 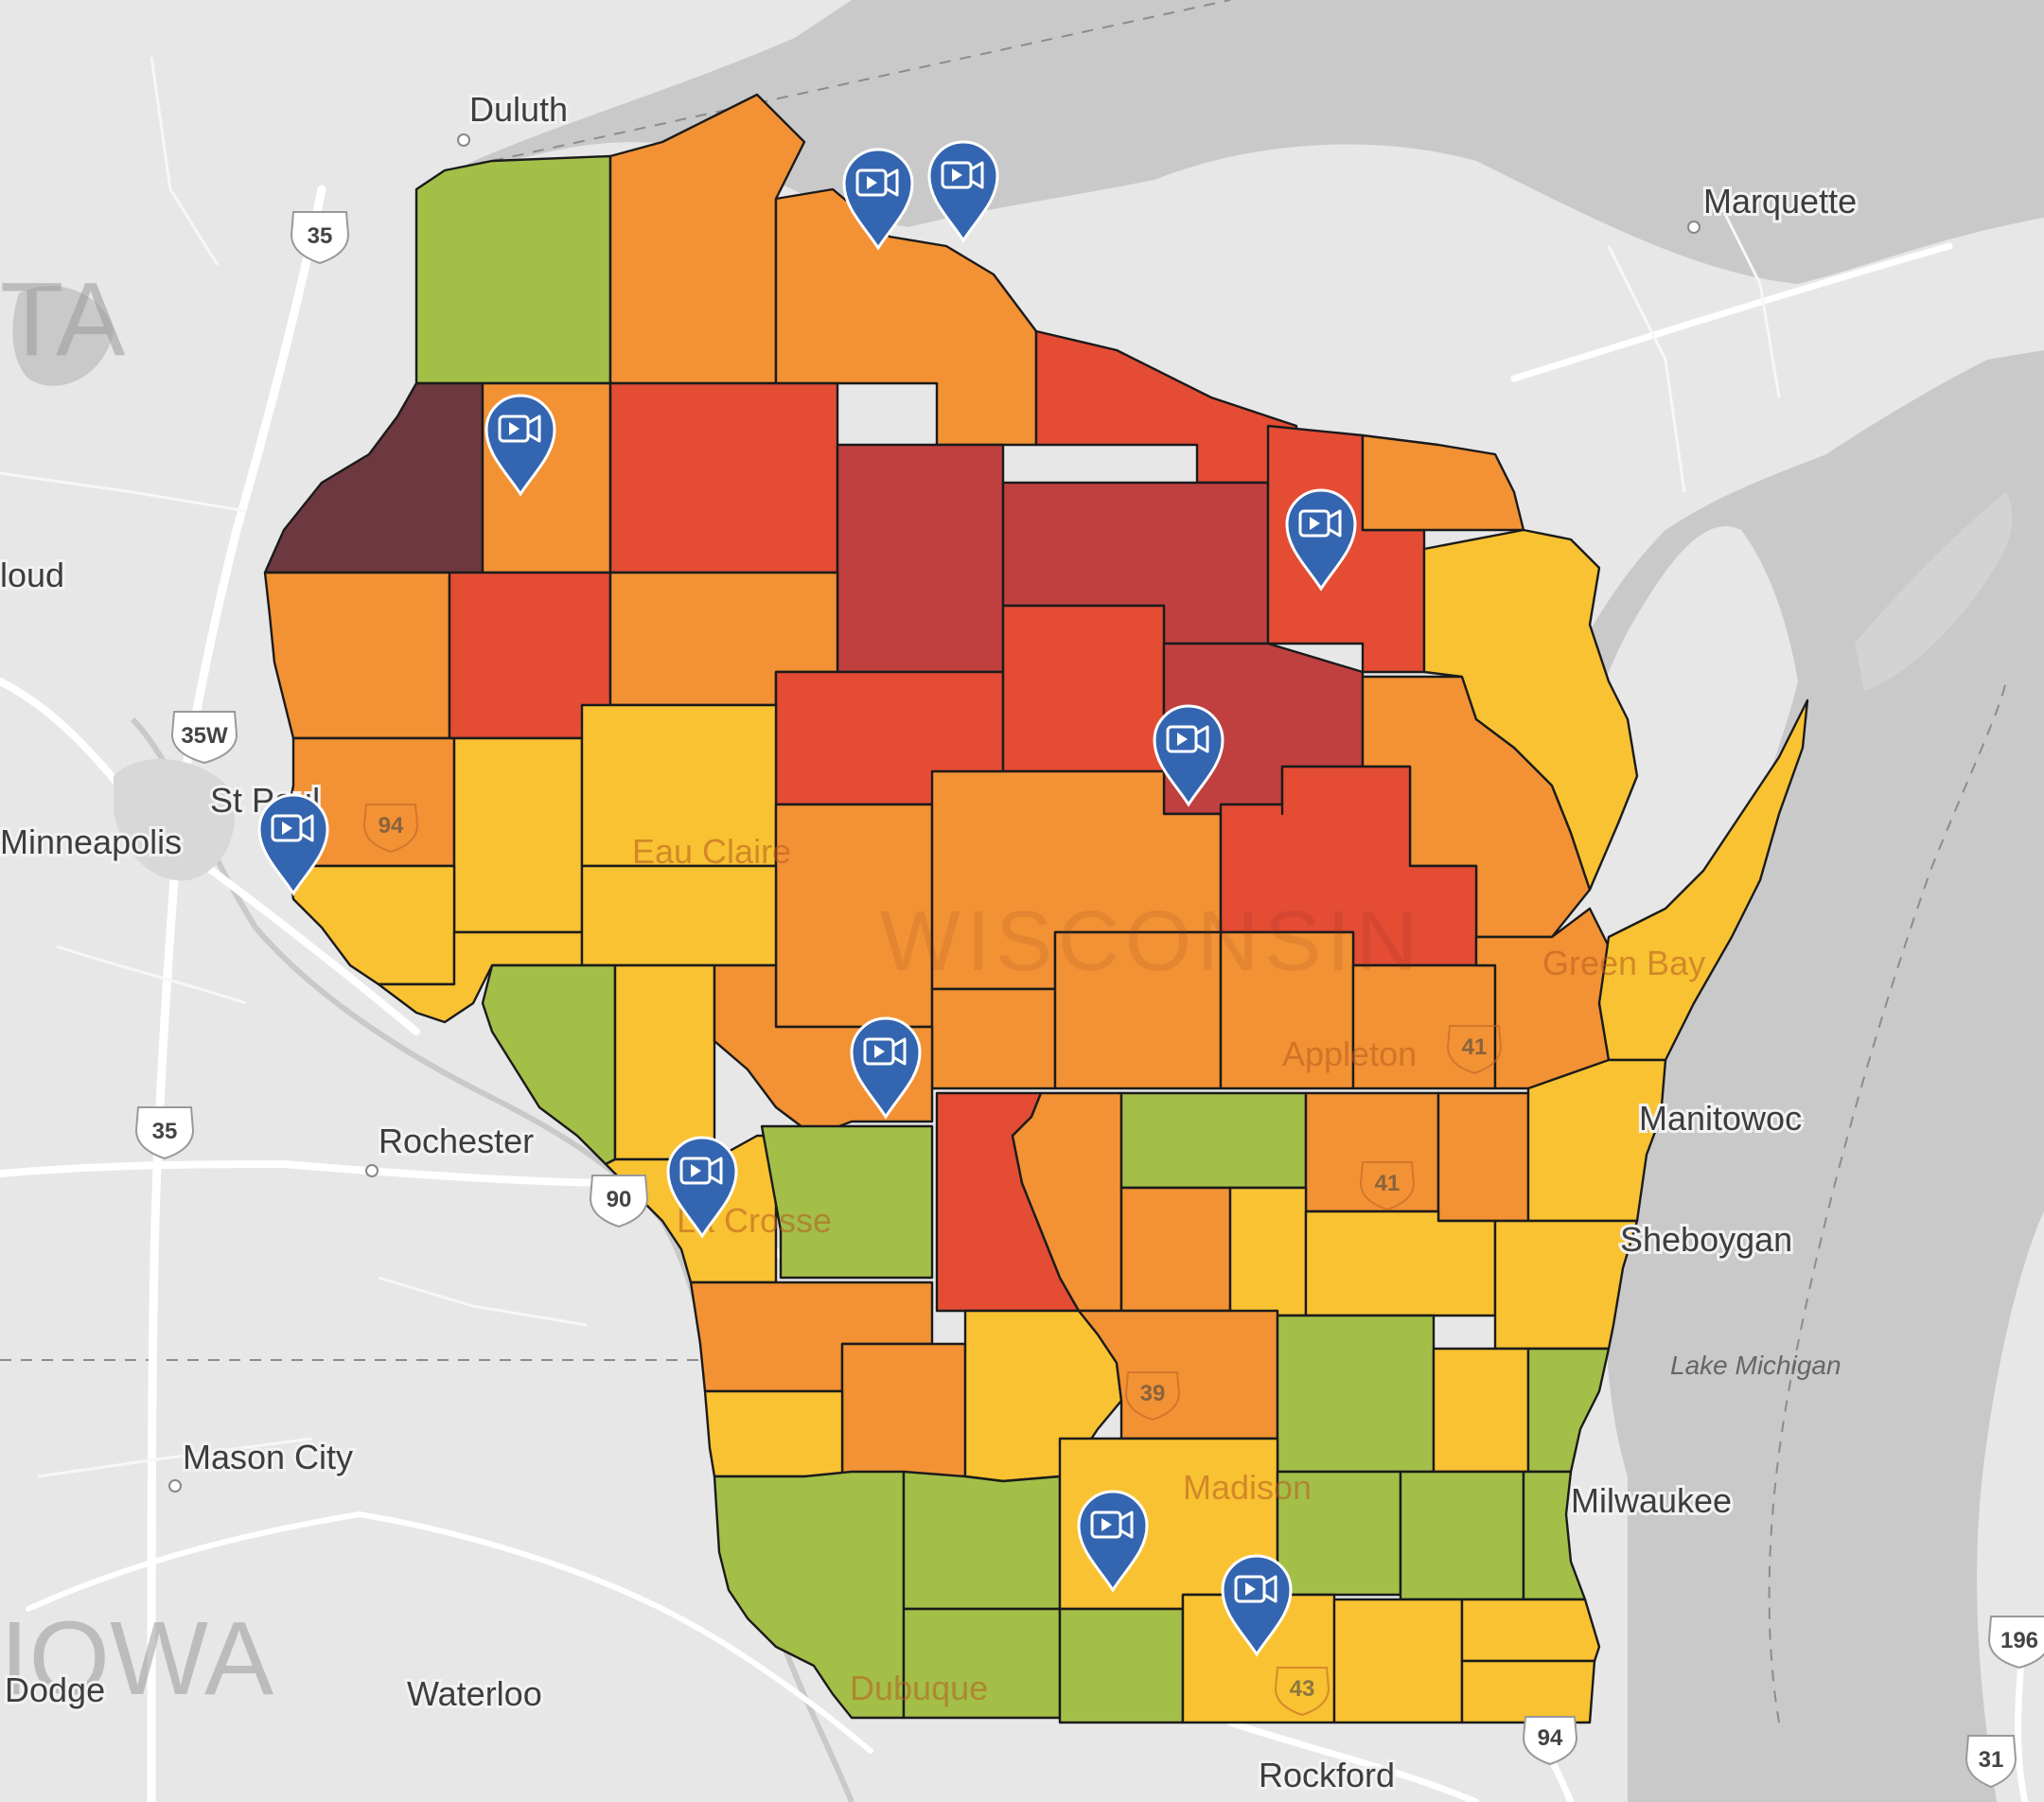 What do you see at coordinates (1693, 227) in the screenshot?
I see `marquette-dot` at bounding box center [1693, 227].